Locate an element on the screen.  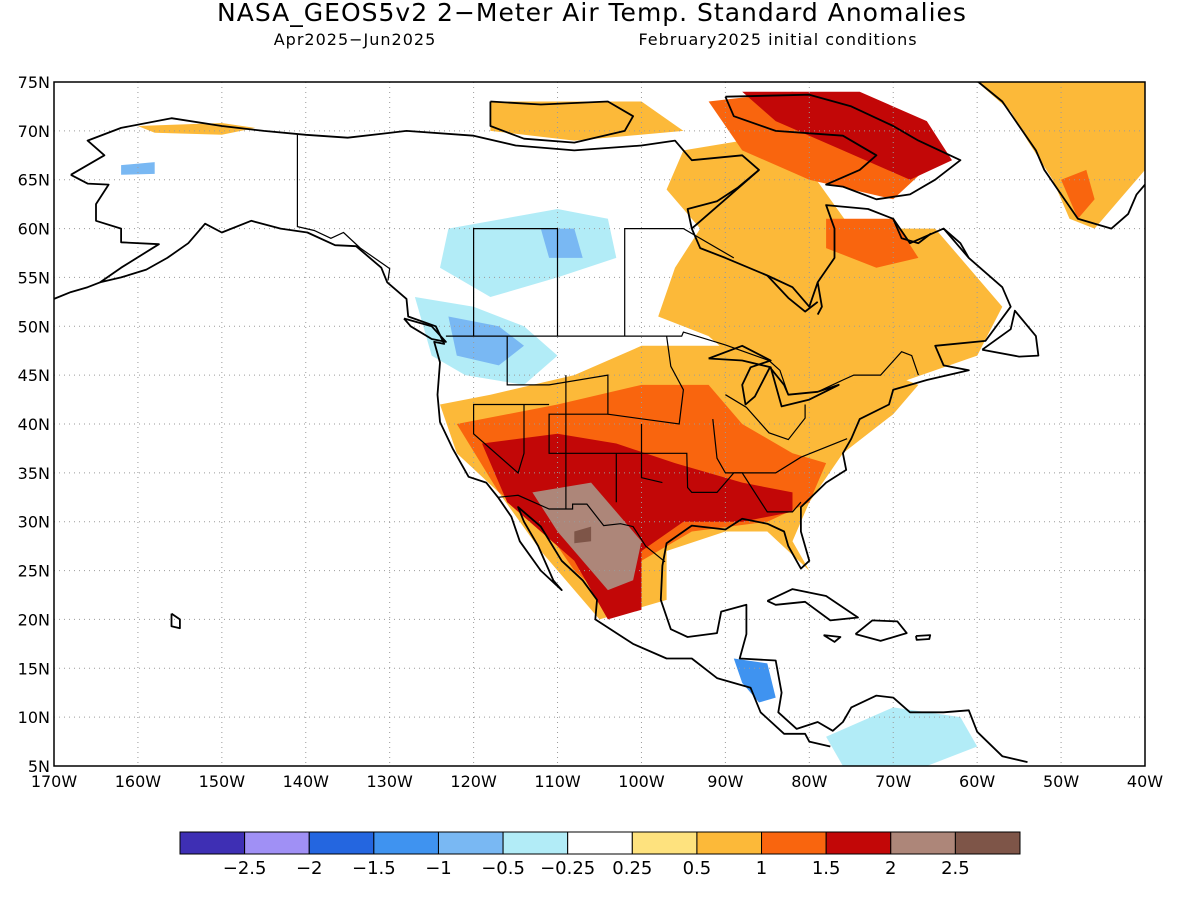
anomaly-region-greenland is located at coordinates (1061, 155).